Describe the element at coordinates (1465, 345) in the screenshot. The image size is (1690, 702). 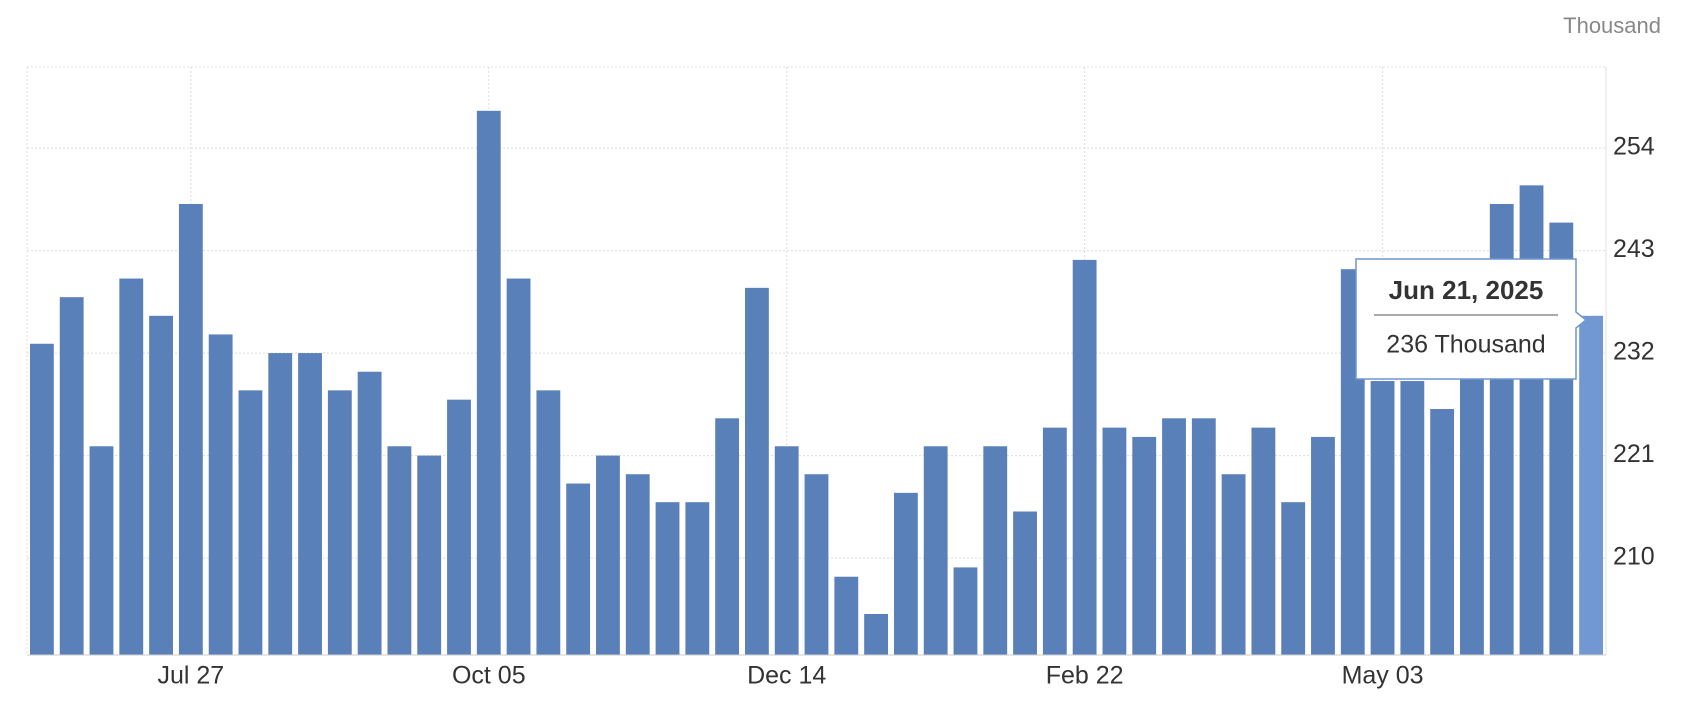
I see `tooltip-text: 236 Thousand` at that location.